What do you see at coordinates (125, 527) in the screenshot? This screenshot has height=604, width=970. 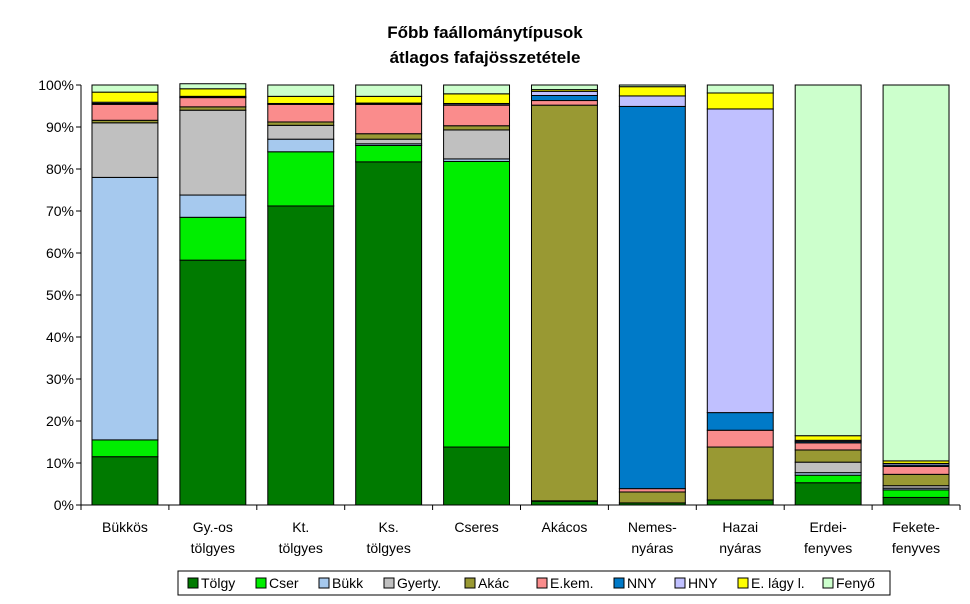 I see `x-category-label: Bükkös` at bounding box center [125, 527].